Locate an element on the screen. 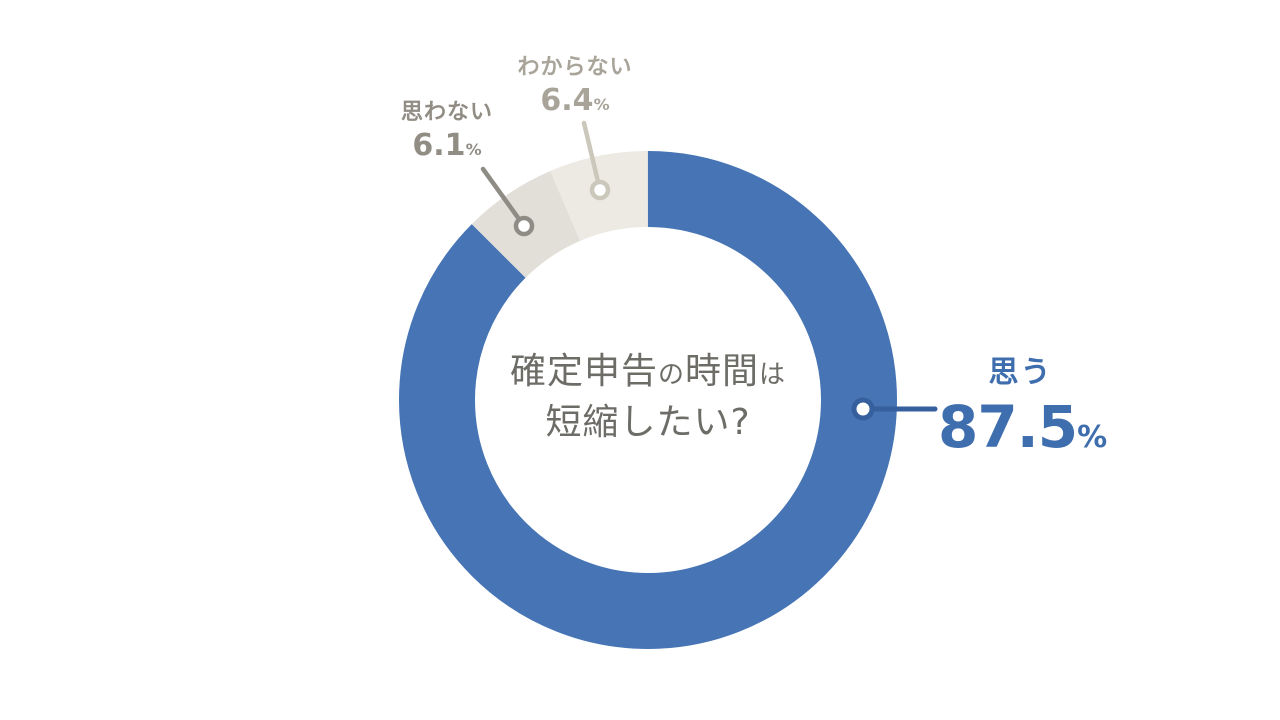 This screenshot has width=1280, height=720. label-omowanai-value: 6.1 is located at coordinates (439, 145).